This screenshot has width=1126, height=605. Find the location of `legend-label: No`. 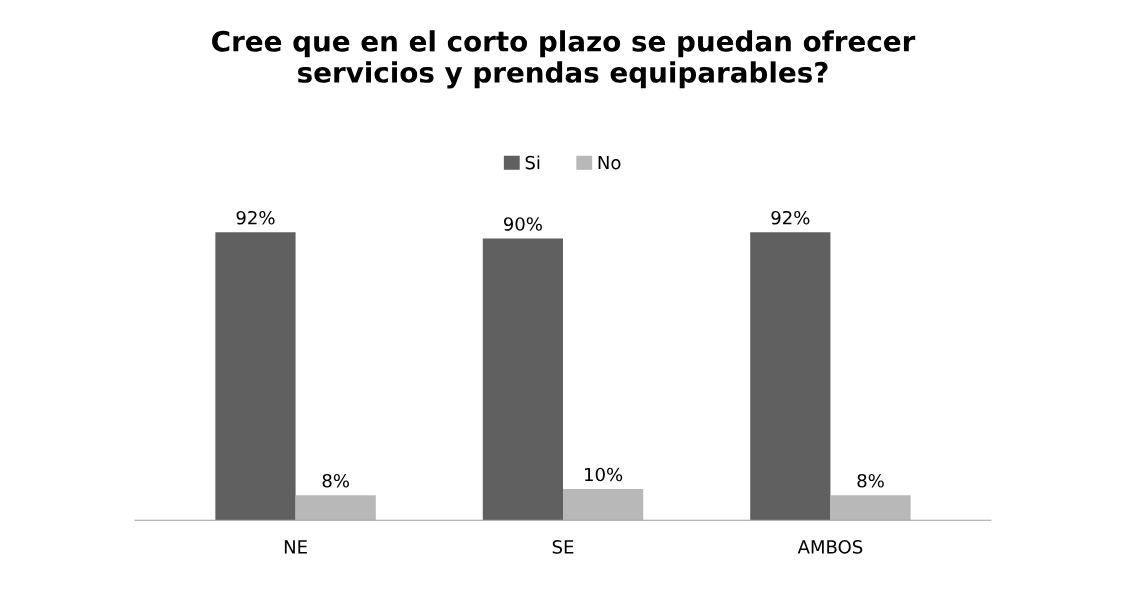

legend-label: No is located at coordinates (609, 162).